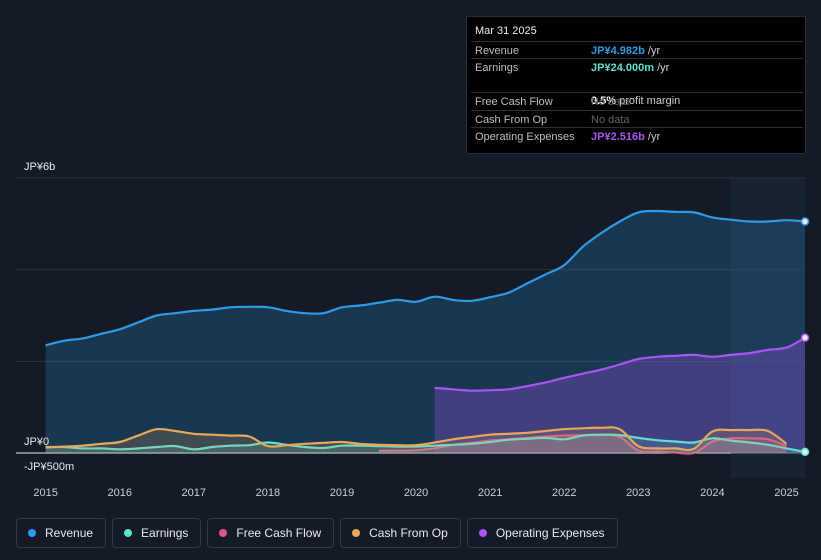  What do you see at coordinates (618, 51) in the screenshot?
I see `tooltip-value-revenue: JP¥4.982b` at bounding box center [618, 51].